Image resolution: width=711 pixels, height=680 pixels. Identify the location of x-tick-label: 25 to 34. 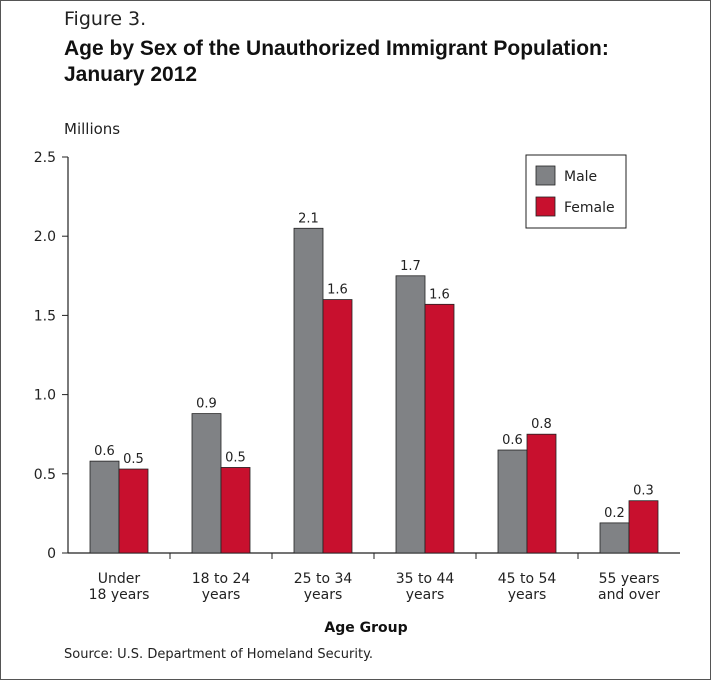
(323, 579).